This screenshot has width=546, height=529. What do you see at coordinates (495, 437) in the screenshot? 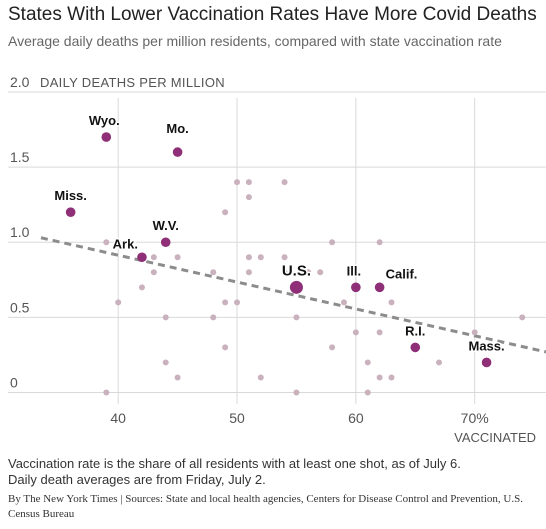
I see `x-axis-label: VACCINATED` at bounding box center [495, 437].